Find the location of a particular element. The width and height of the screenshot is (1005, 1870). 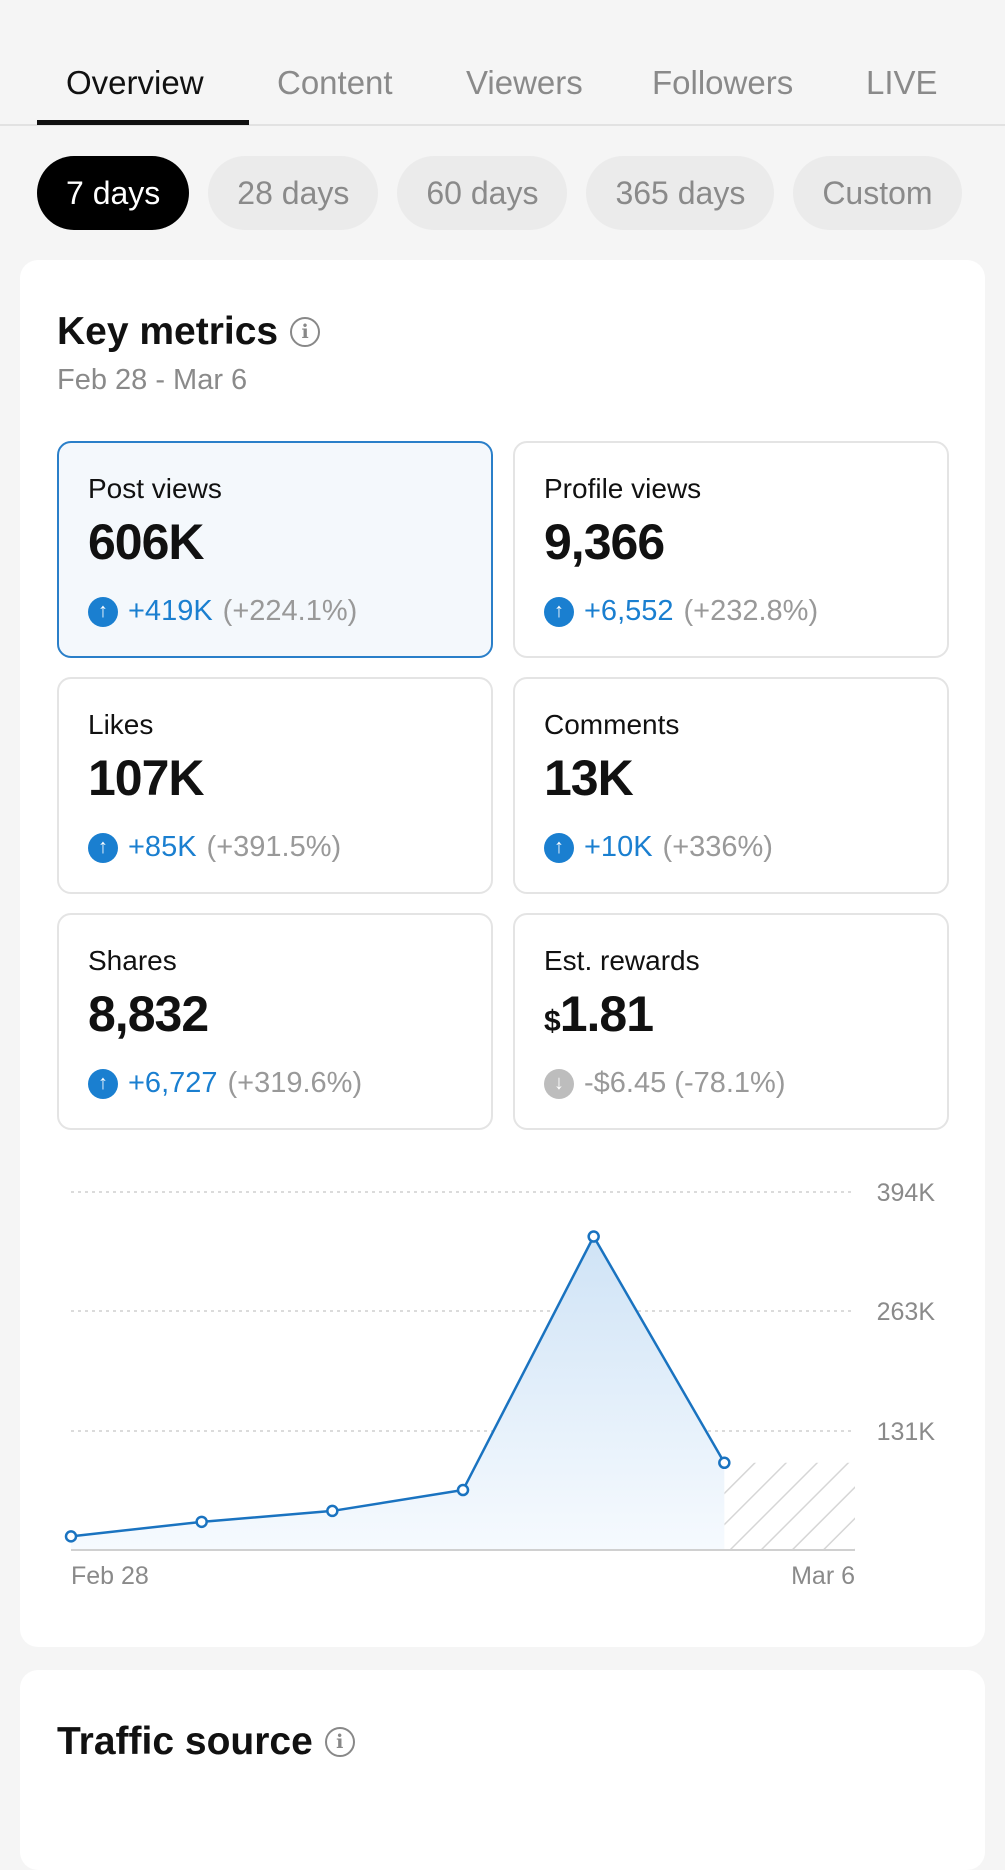

metric-value-text: 107K is located at coordinates (146, 778).